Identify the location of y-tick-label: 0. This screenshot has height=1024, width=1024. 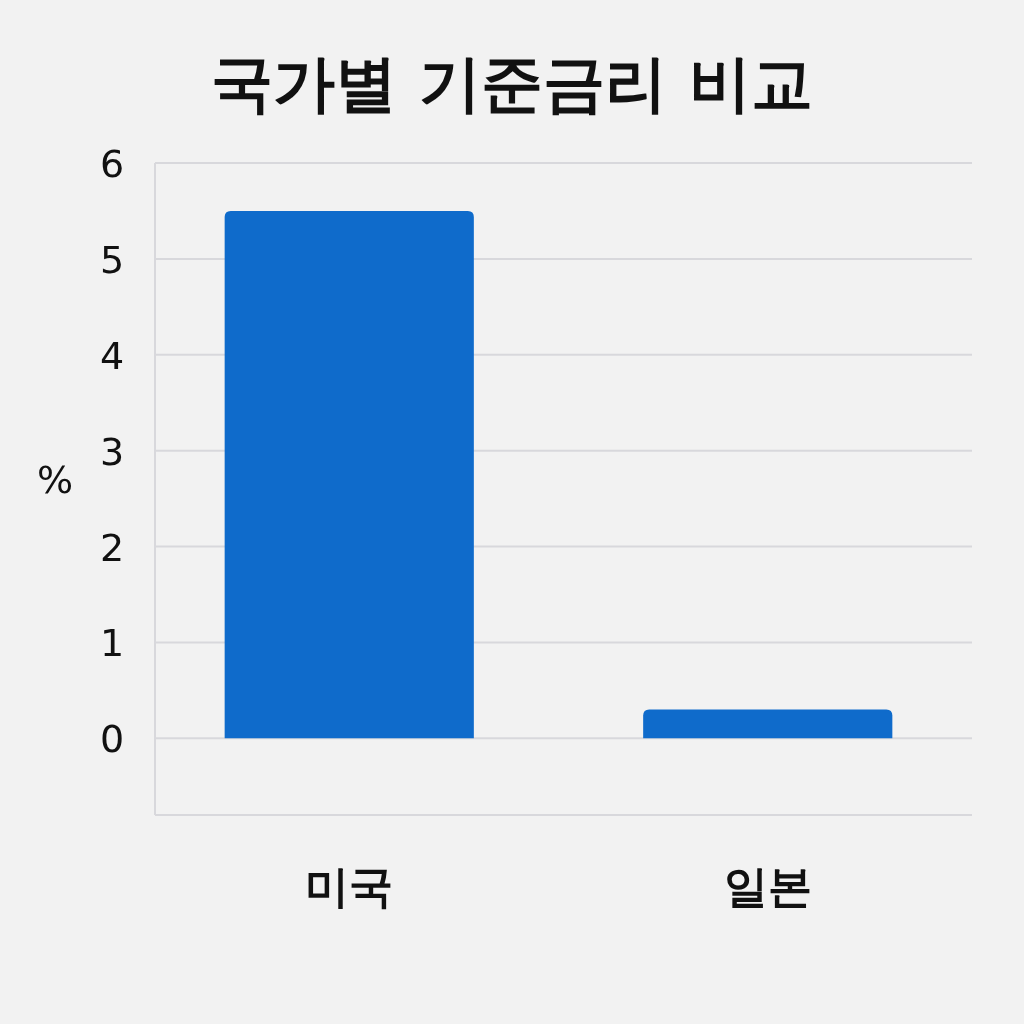
(112, 739).